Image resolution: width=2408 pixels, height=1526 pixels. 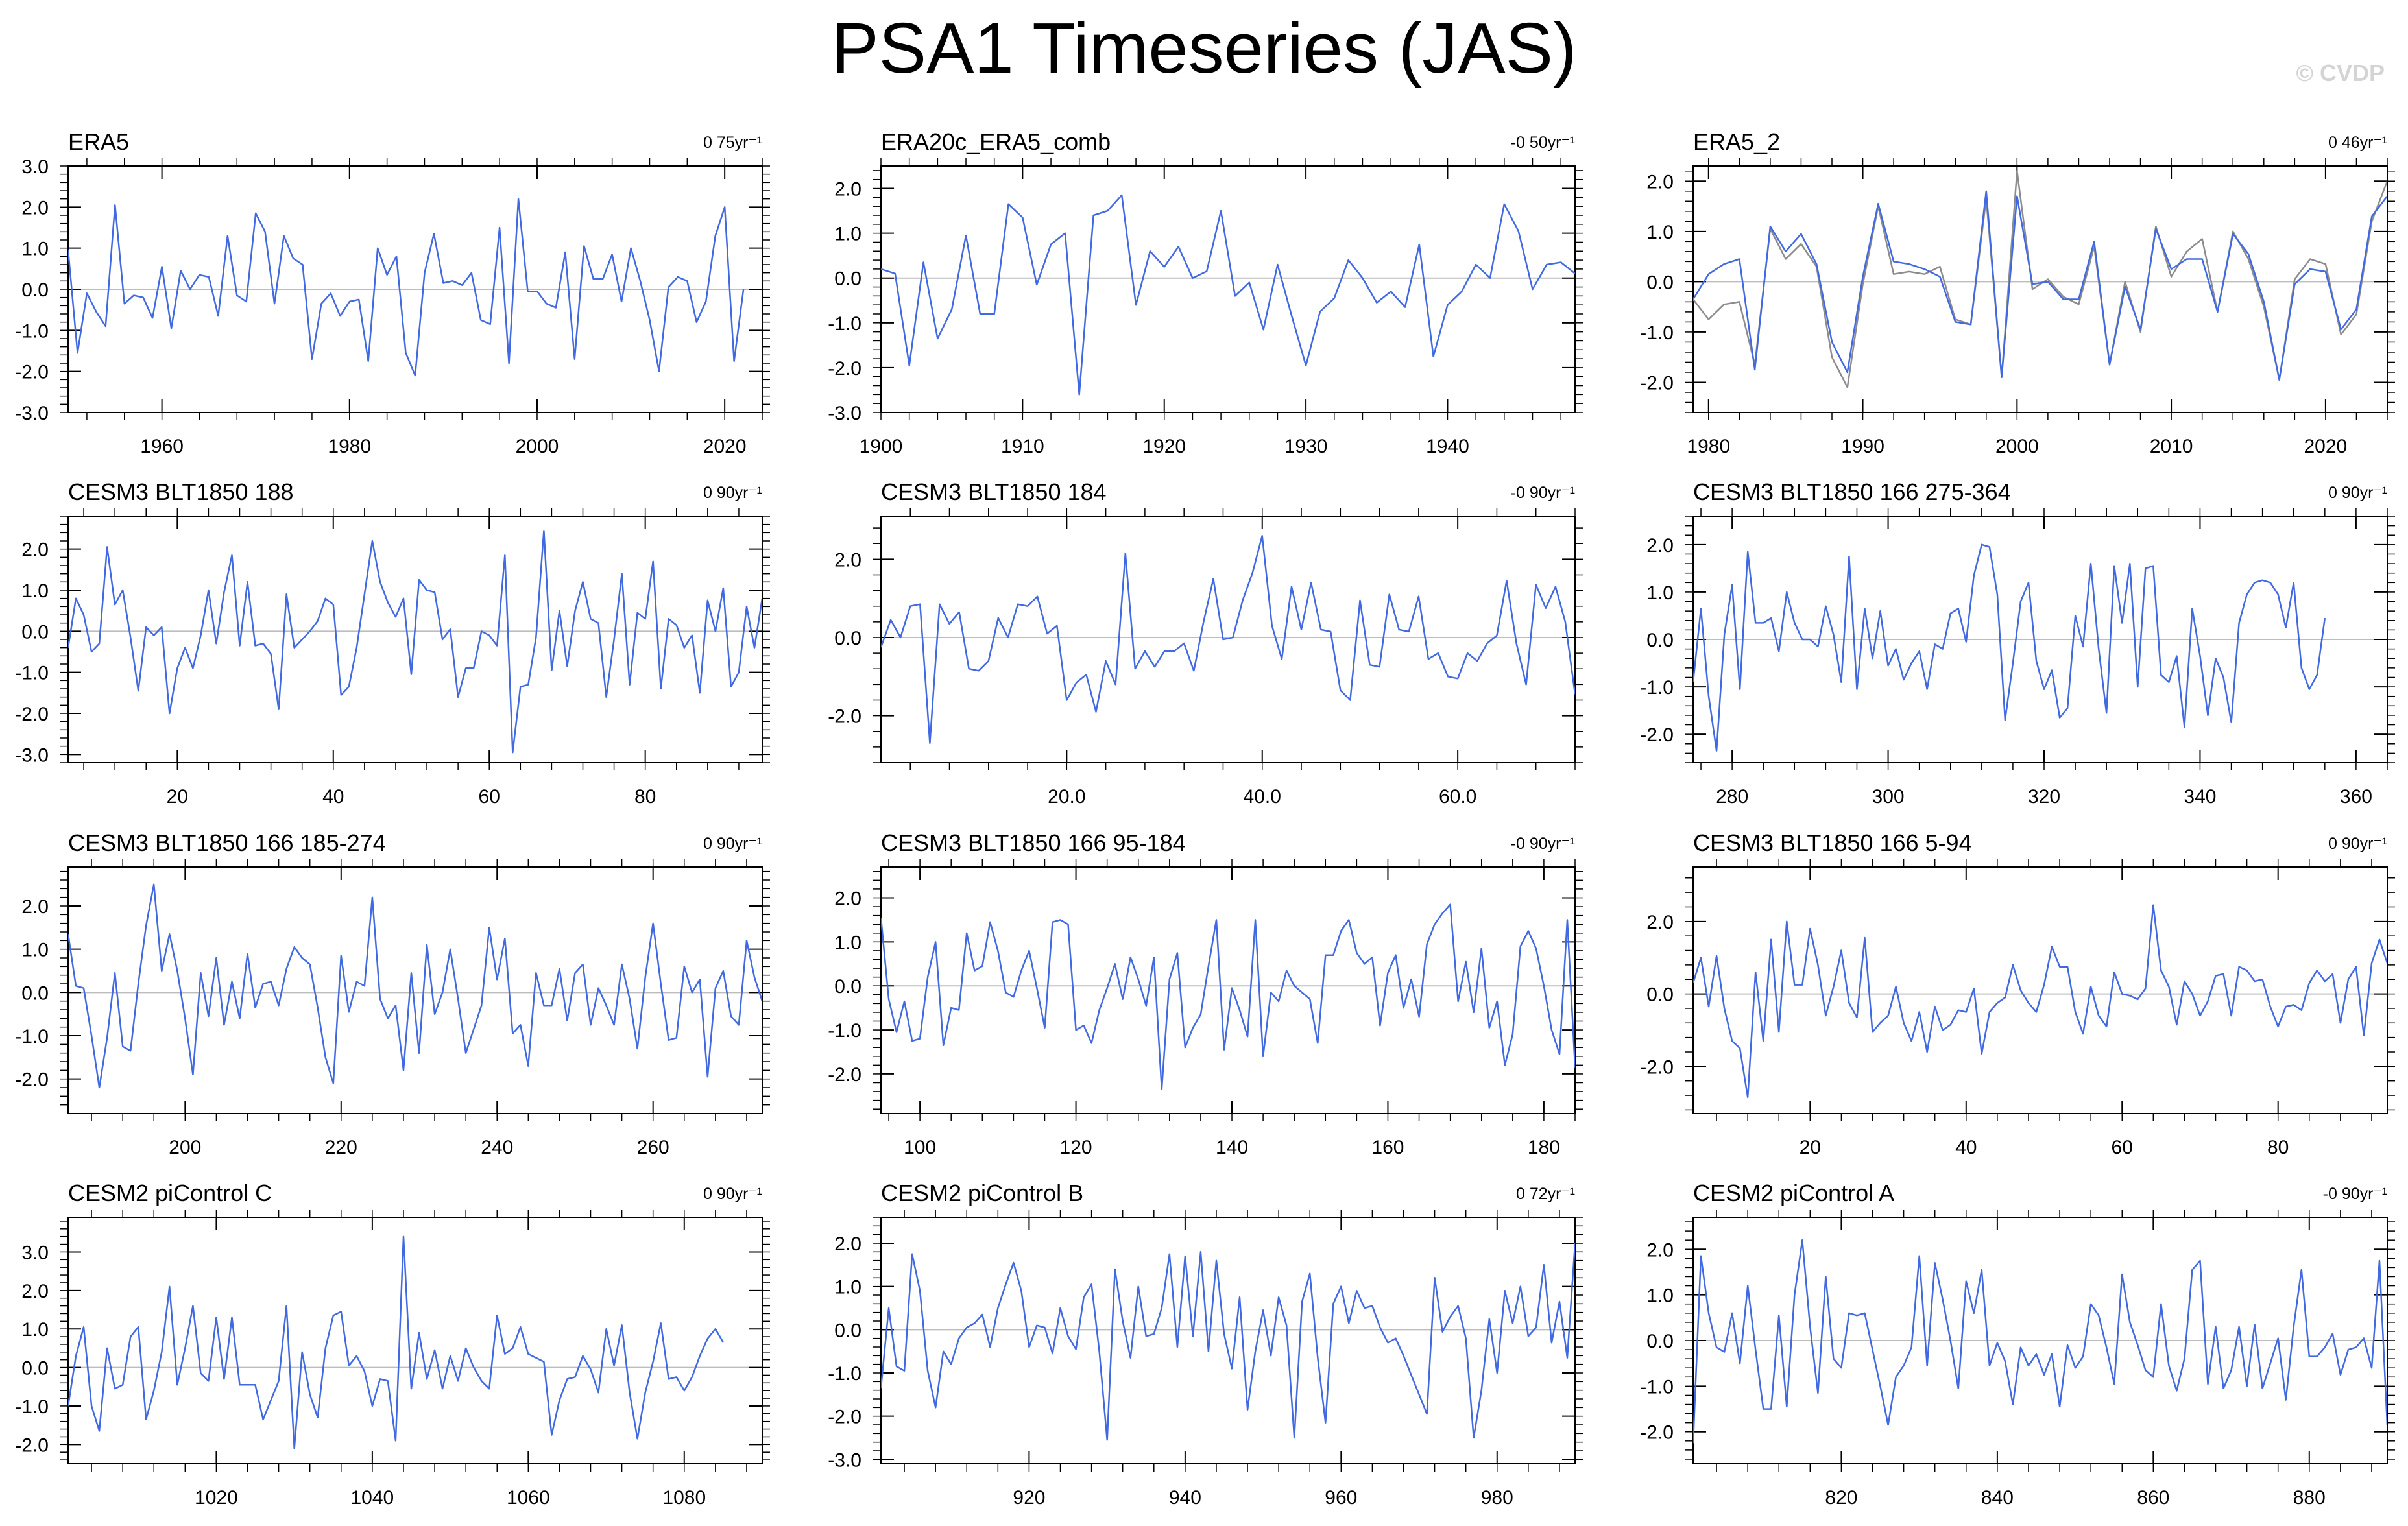 I want to click on x-tick-label: 1960, so click(x=162, y=446).